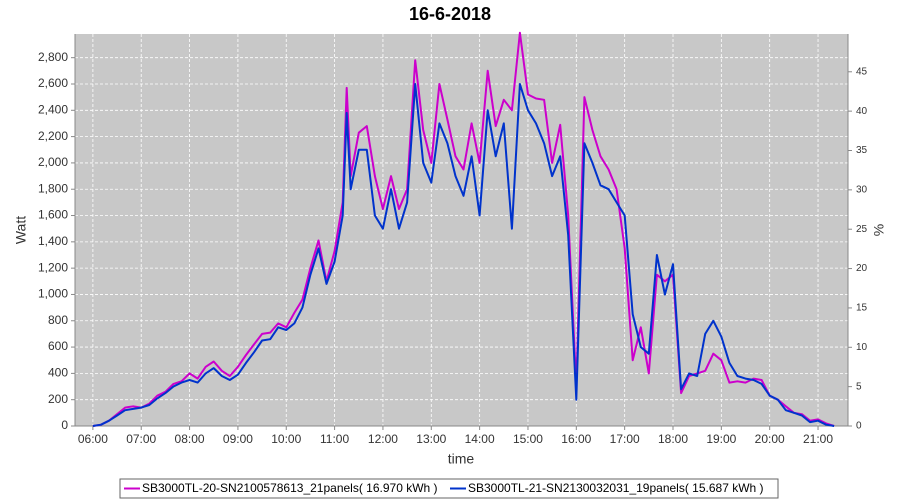  Describe the element at coordinates (141, 439) in the screenshot. I see `x-tick-label: 07:00` at that location.